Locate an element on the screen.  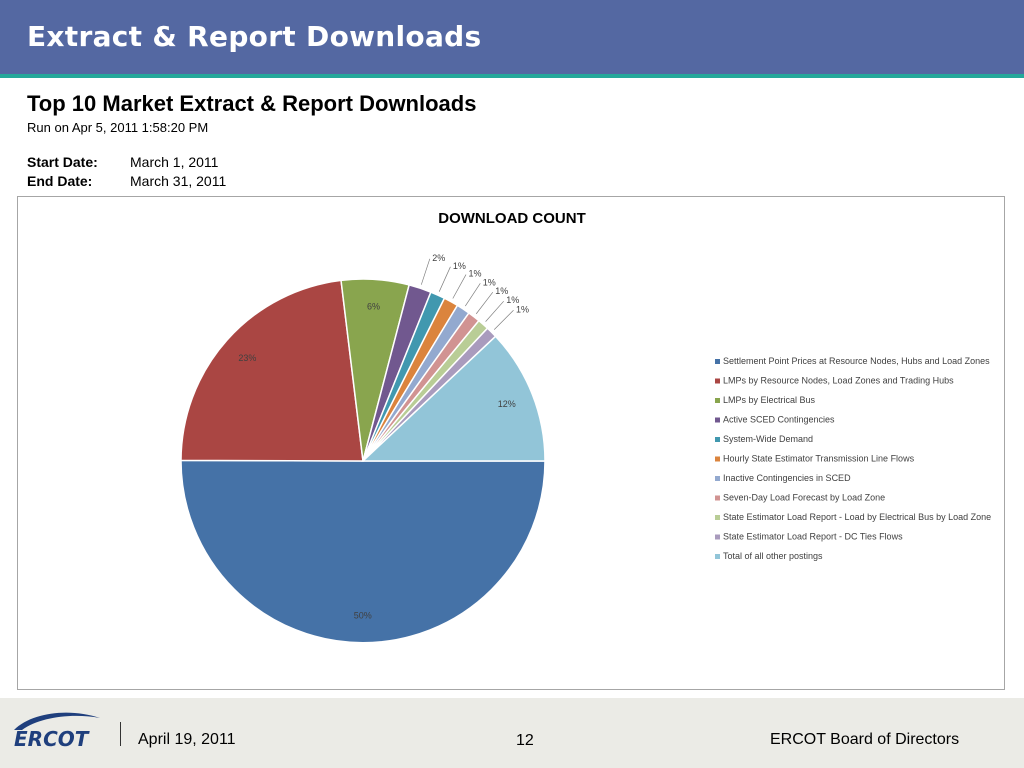
leader-lines is located at coordinates (467, 294).